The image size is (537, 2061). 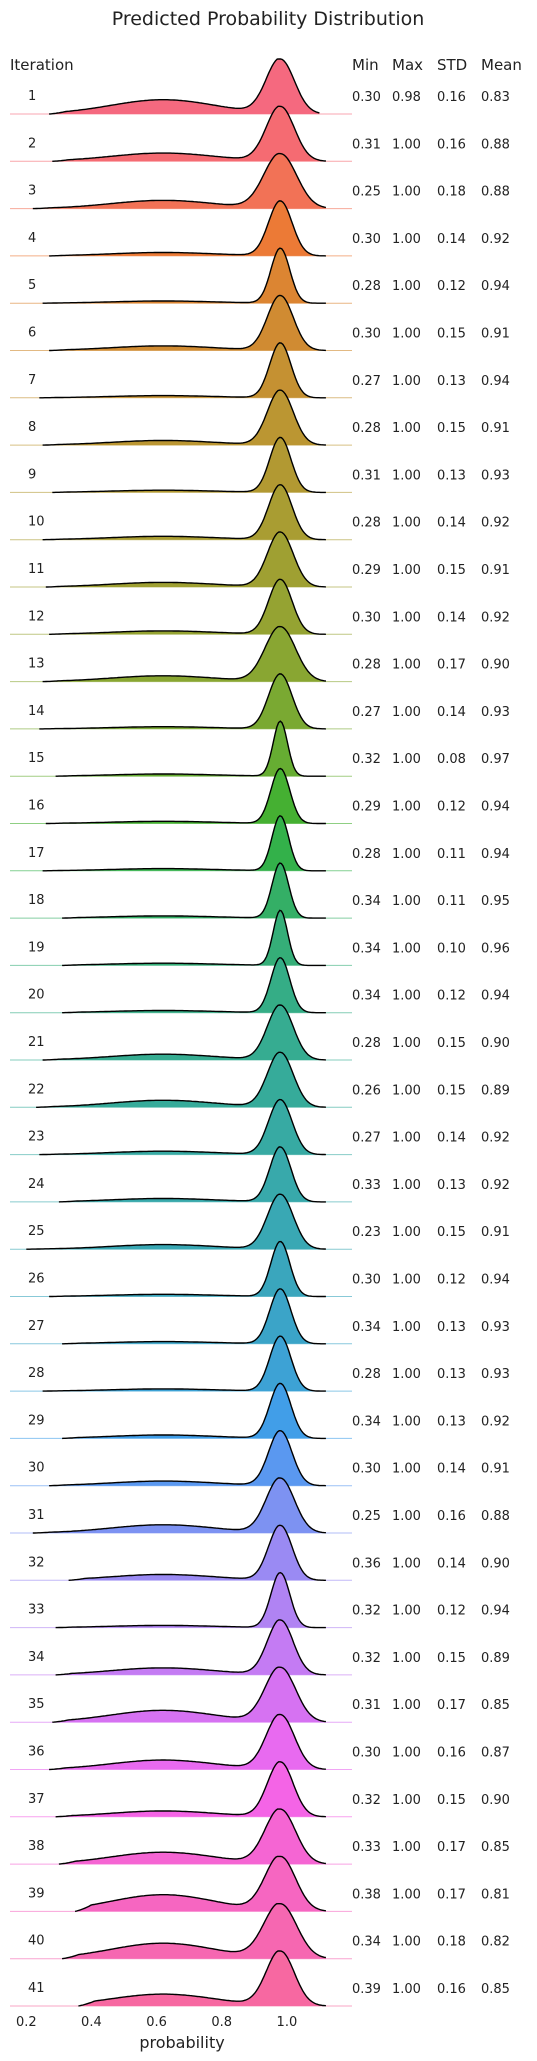 I want to click on stat-min: 0.38, so click(x=366, y=1894).